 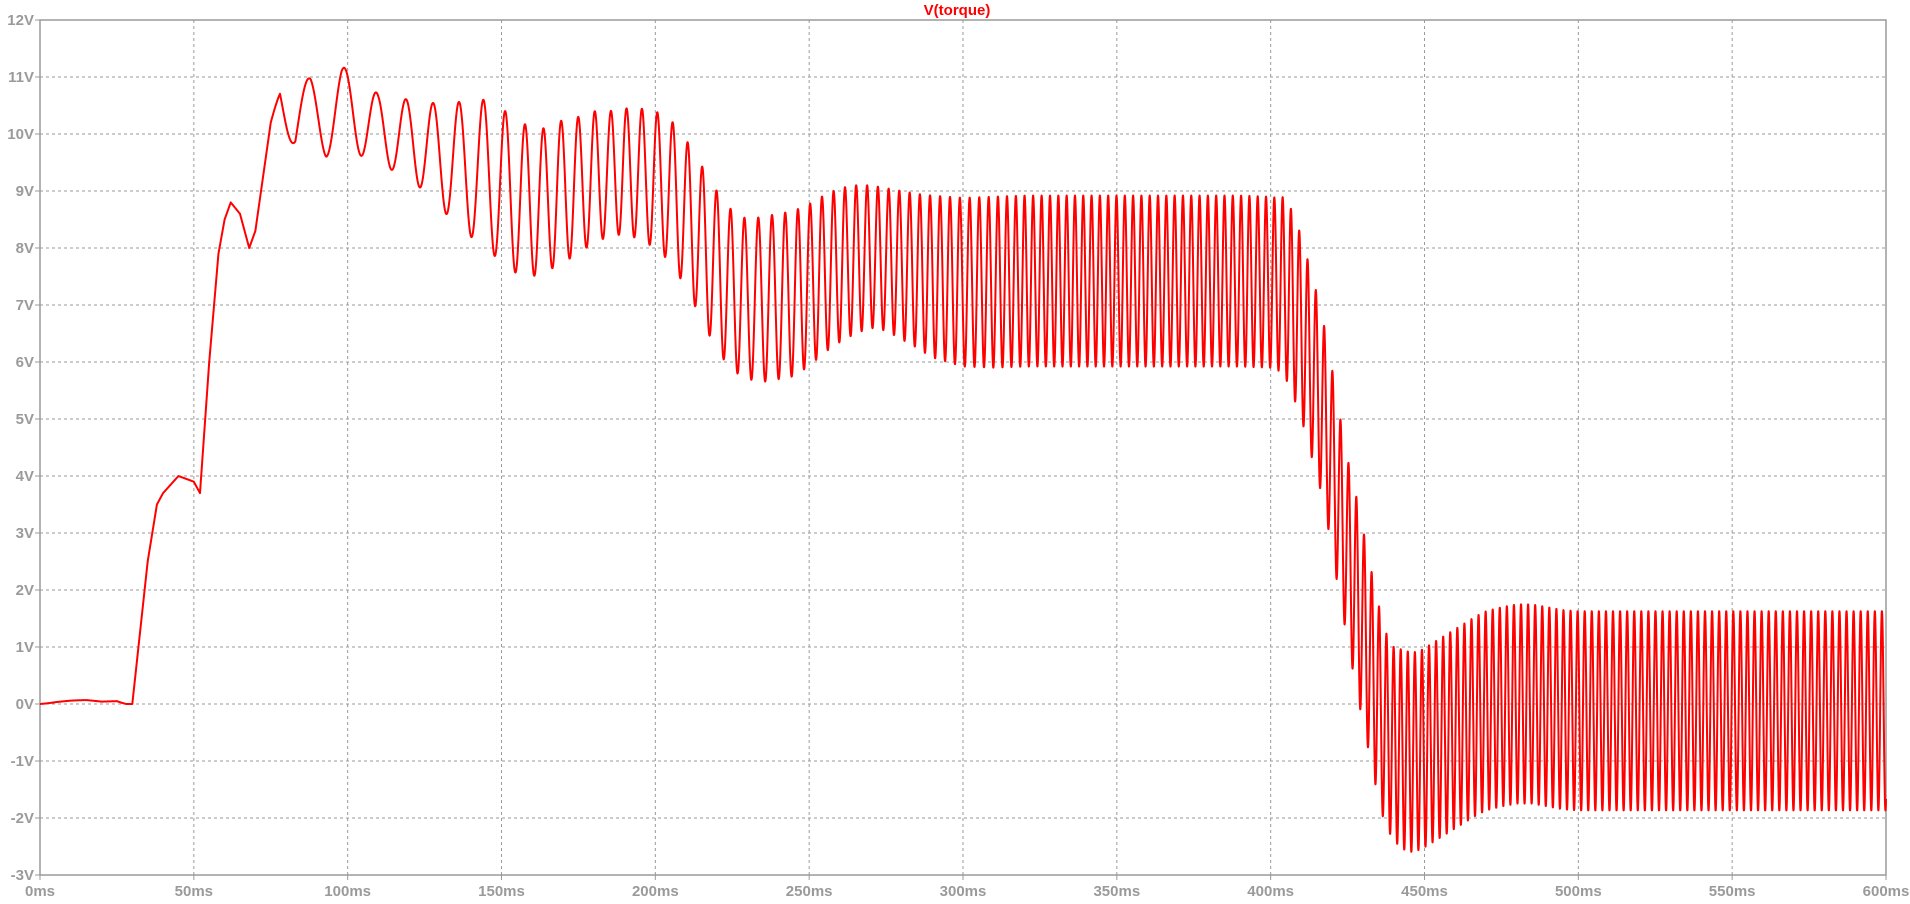 I want to click on y-tick-label: -2V, so click(x=22, y=818).